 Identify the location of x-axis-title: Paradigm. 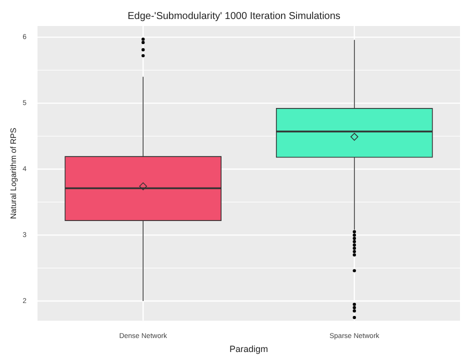
(248, 349).